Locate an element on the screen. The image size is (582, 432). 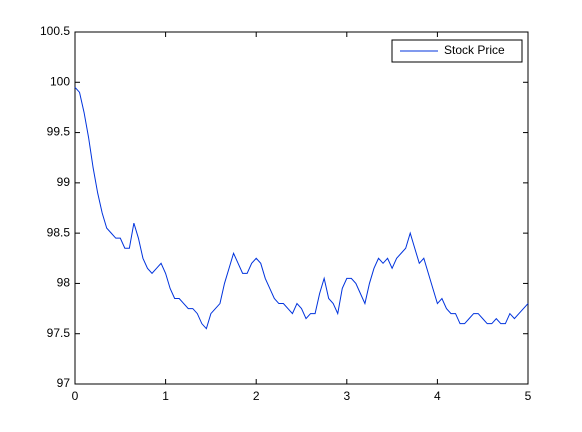
x-tick-label: 5 is located at coordinates (528, 396).